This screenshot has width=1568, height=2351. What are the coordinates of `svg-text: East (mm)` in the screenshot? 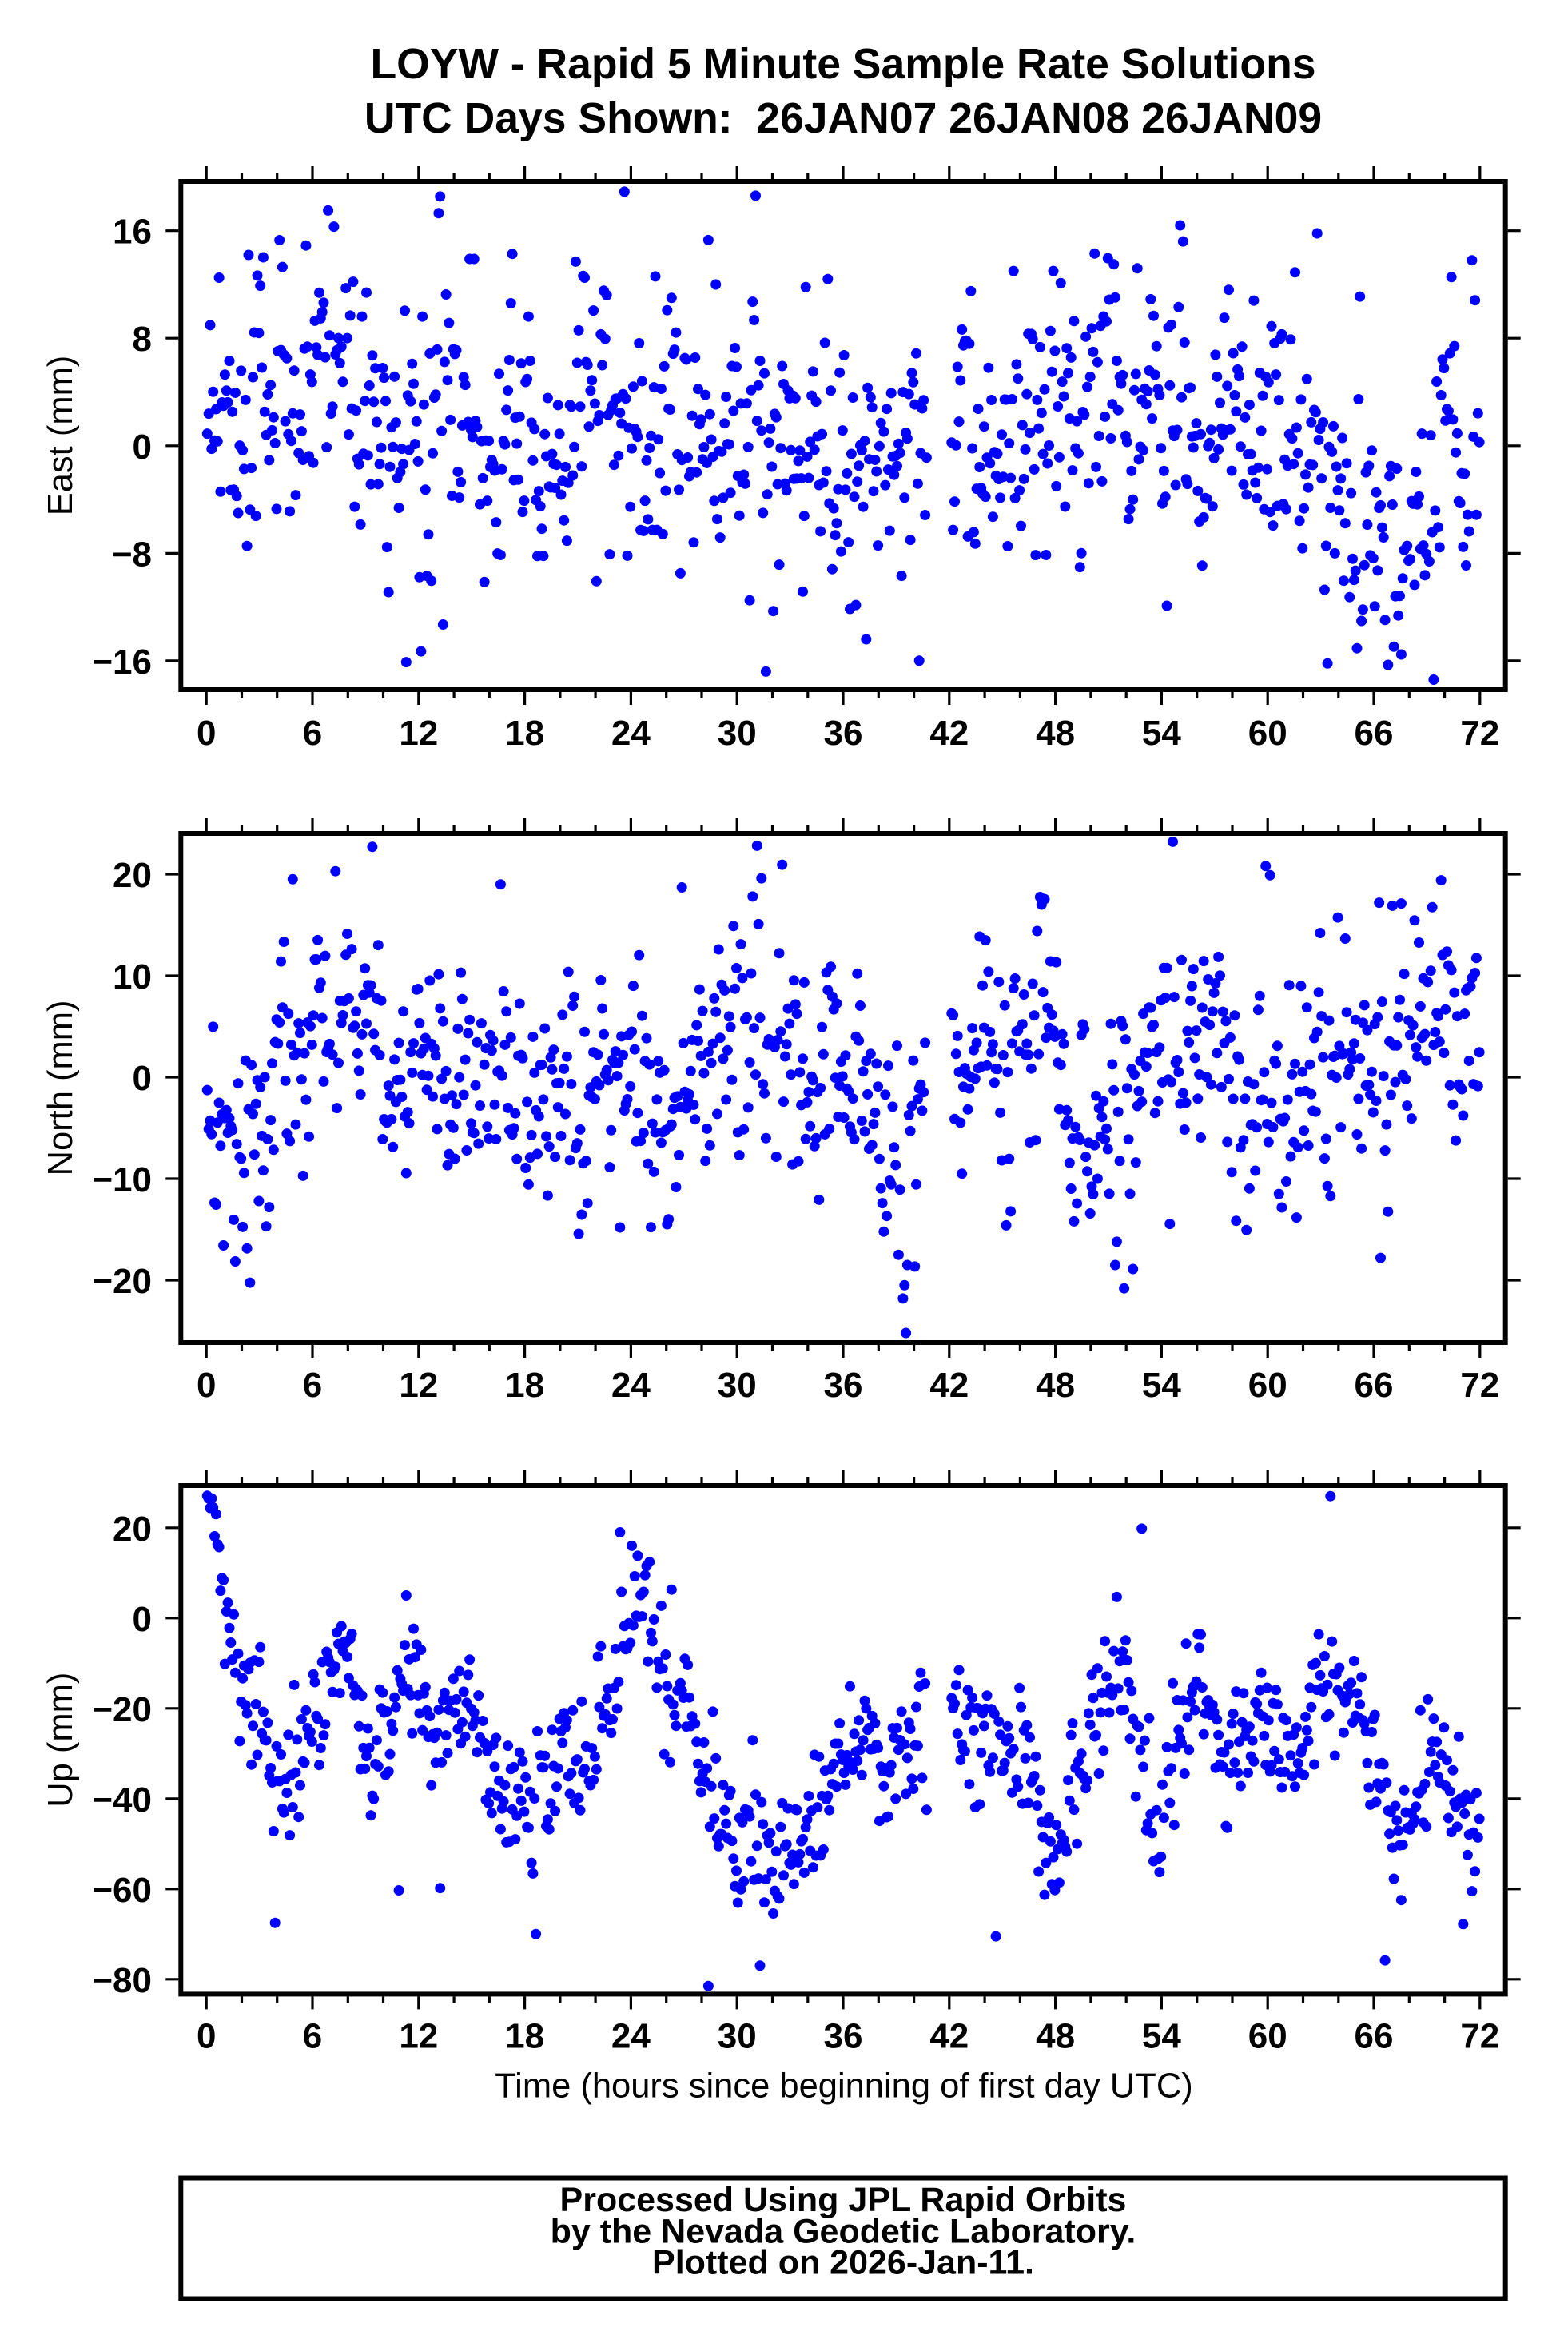 It's located at (61, 436).